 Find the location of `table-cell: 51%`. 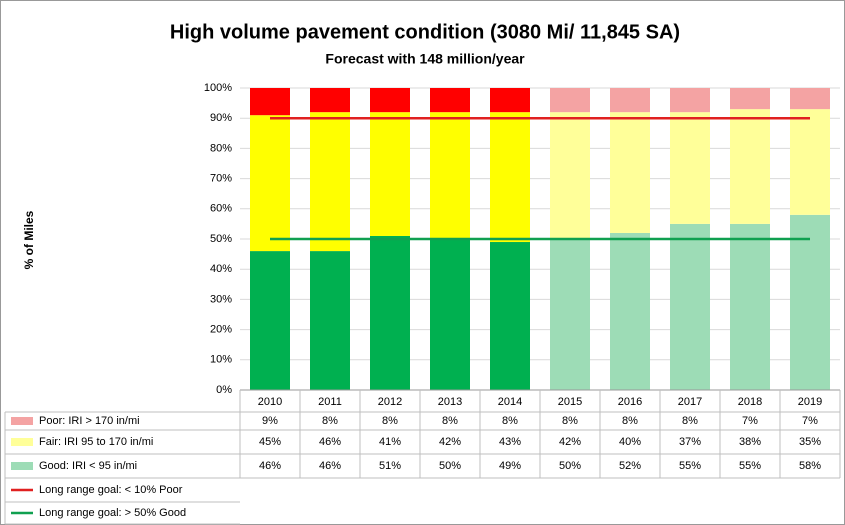

table-cell: 51% is located at coordinates (390, 466).